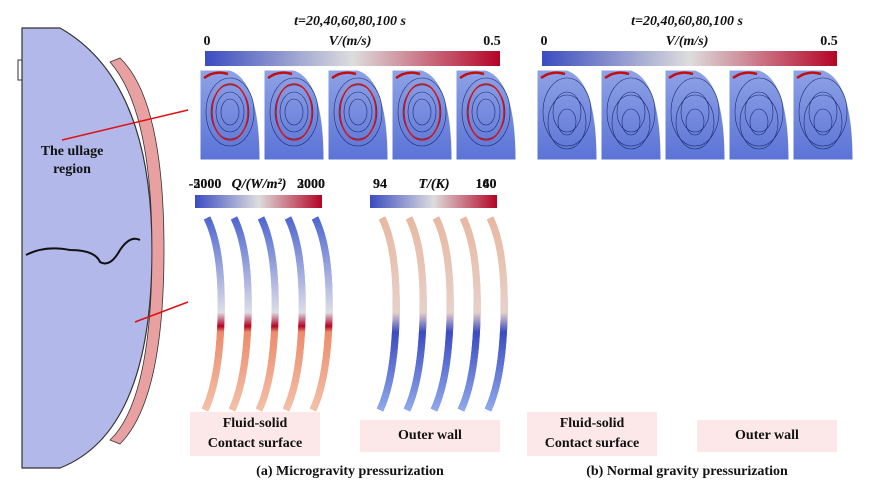 This screenshot has height=496, width=872. I want to click on caption: (a) Microgravity pressurization, so click(350, 471).